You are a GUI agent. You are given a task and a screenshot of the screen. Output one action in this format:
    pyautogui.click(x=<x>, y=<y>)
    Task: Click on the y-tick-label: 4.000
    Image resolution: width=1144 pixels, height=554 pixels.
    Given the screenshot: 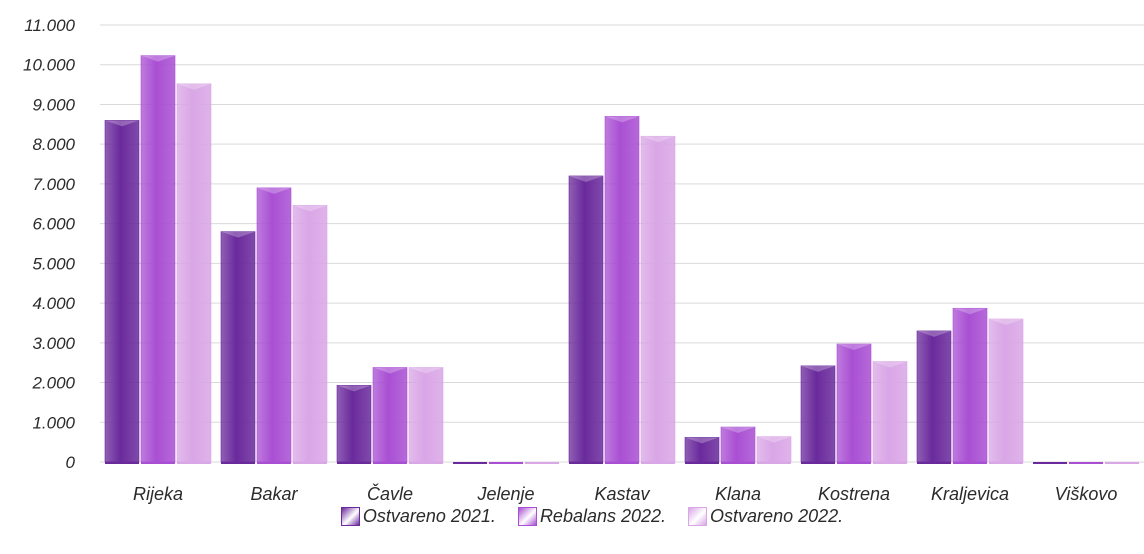 What is the action you would take?
    pyautogui.click(x=53, y=303)
    